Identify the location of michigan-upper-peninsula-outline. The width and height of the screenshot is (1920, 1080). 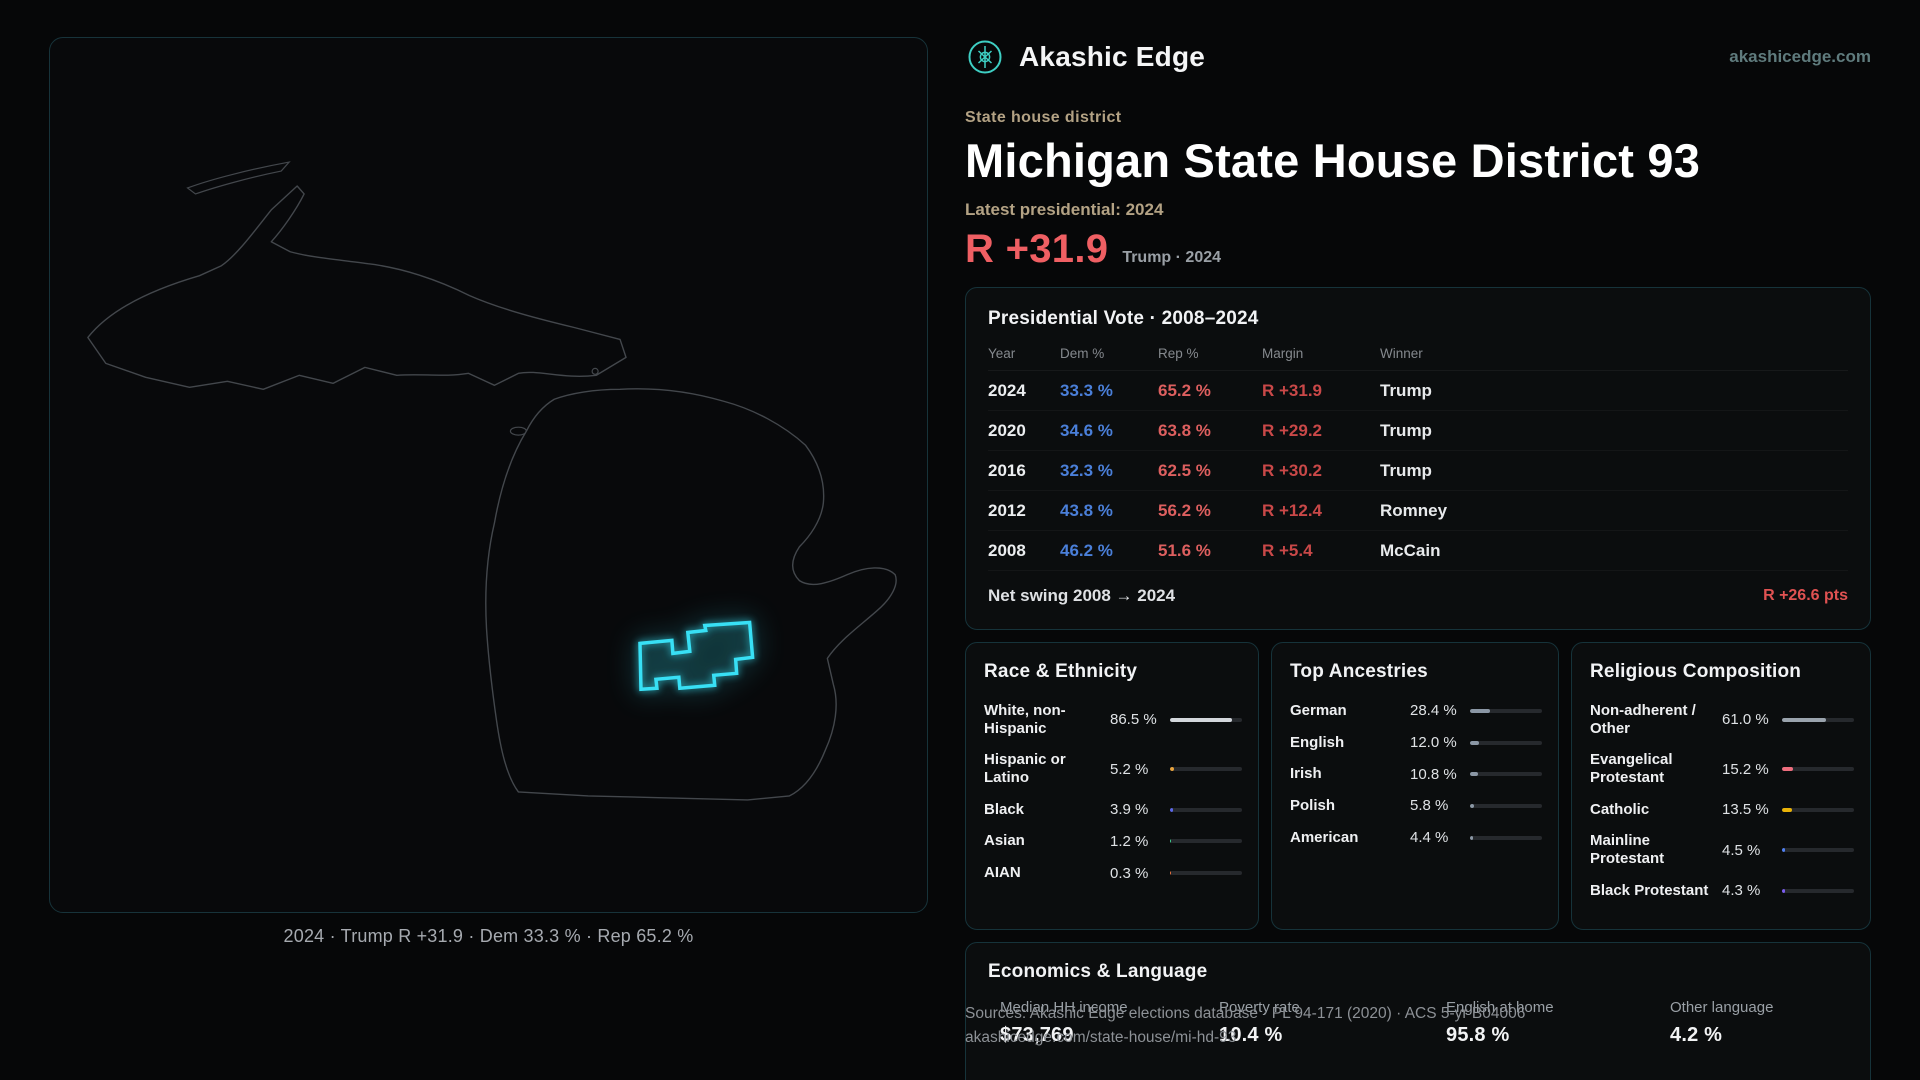
(357, 287).